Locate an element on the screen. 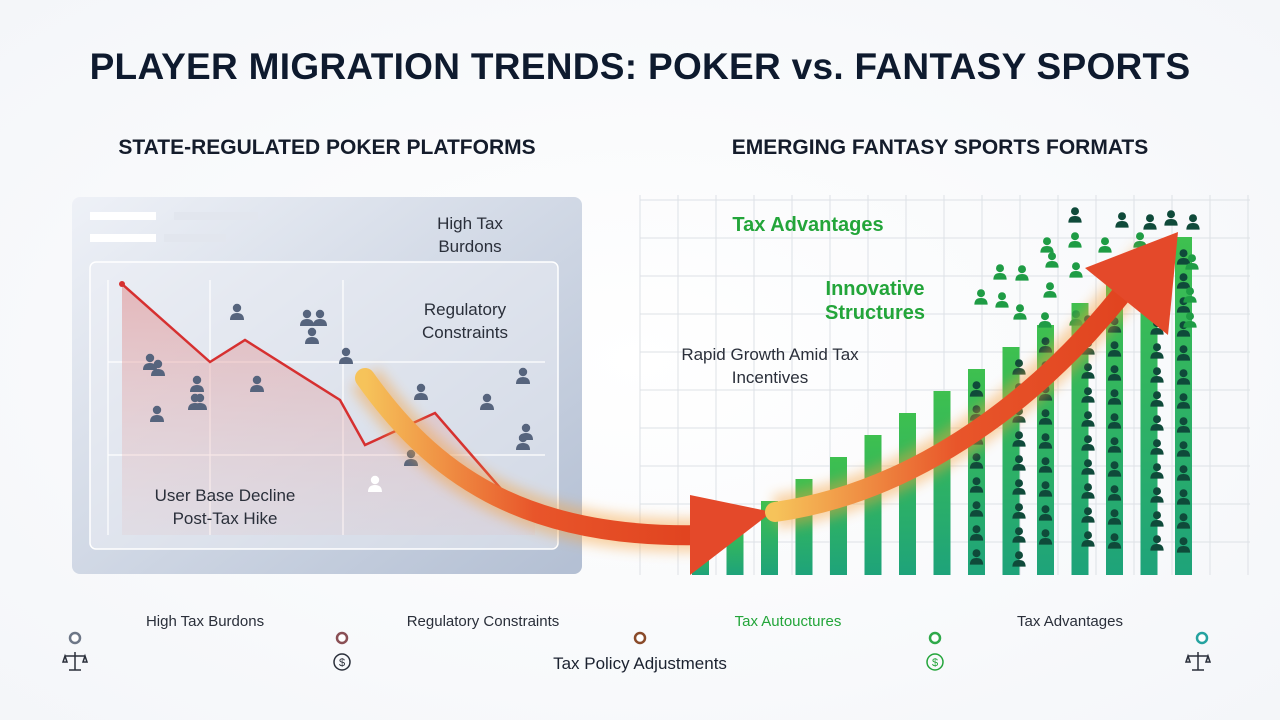 This screenshot has height=720, width=1280. right-heading: EMERGING FANTASY SPORTS FORMATS is located at coordinates (940, 147).